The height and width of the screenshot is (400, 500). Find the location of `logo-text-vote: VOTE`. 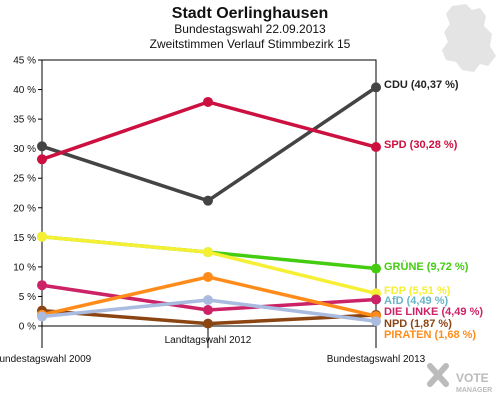

logo-text-vote: VOTE is located at coordinates (472, 378).